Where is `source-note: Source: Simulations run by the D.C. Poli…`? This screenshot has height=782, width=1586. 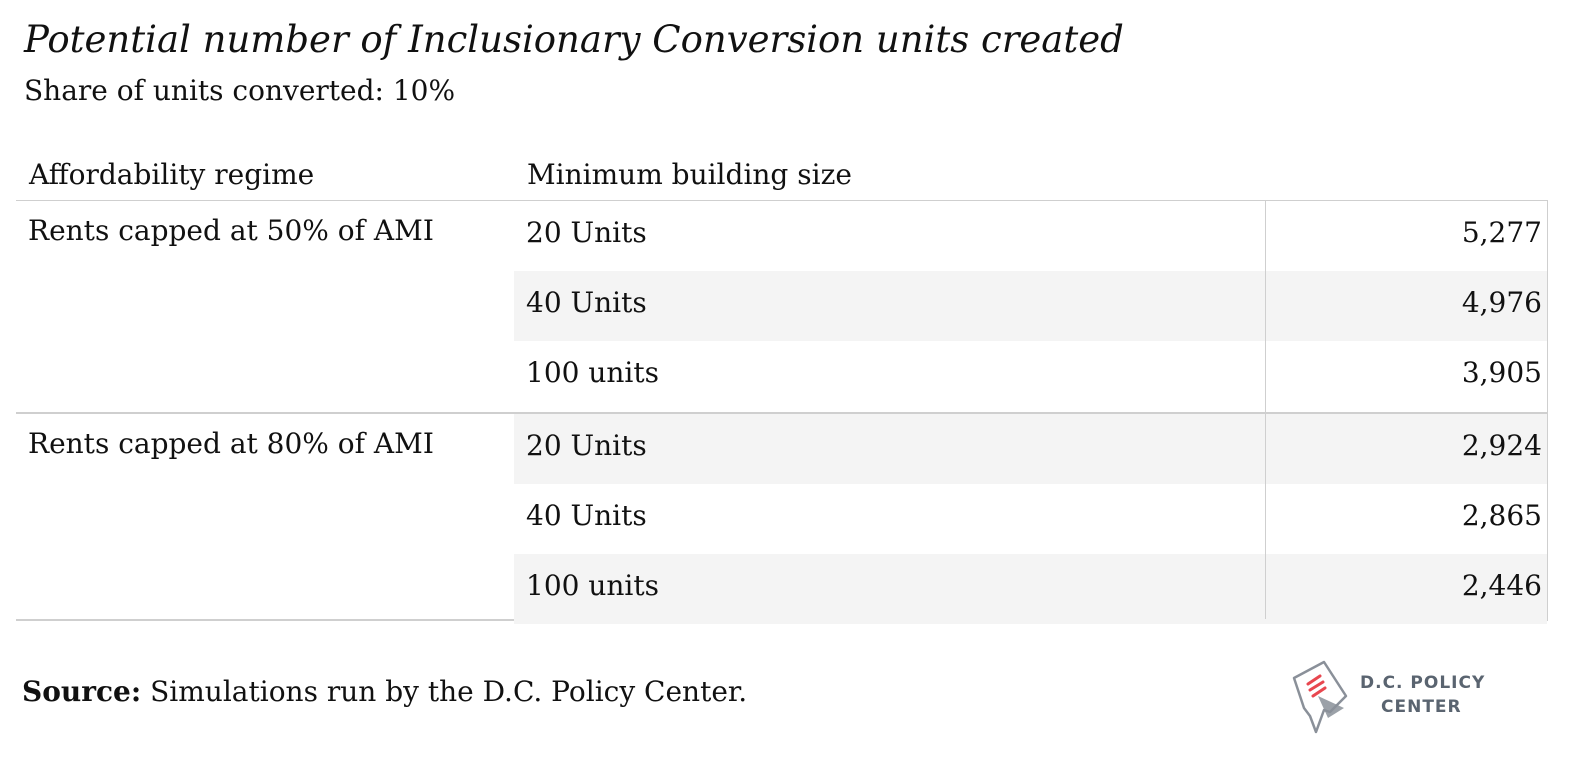 source-note: Source: Simulations run by the D.C. Poli… is located at coordinates (384, 691).